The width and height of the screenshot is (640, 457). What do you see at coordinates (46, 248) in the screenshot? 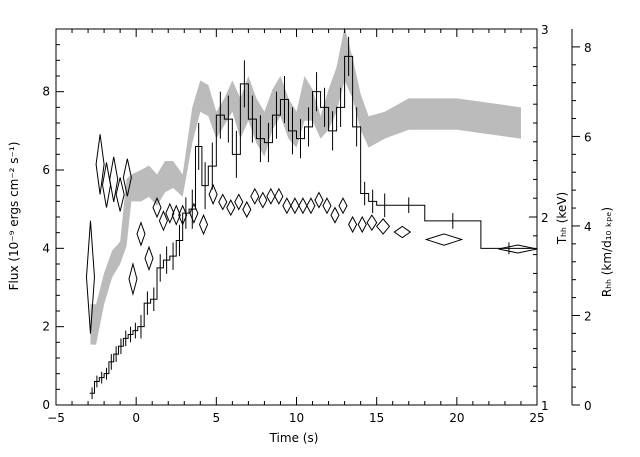
I see `y-left-tick-label: 4` at bounding box center [46, 248].